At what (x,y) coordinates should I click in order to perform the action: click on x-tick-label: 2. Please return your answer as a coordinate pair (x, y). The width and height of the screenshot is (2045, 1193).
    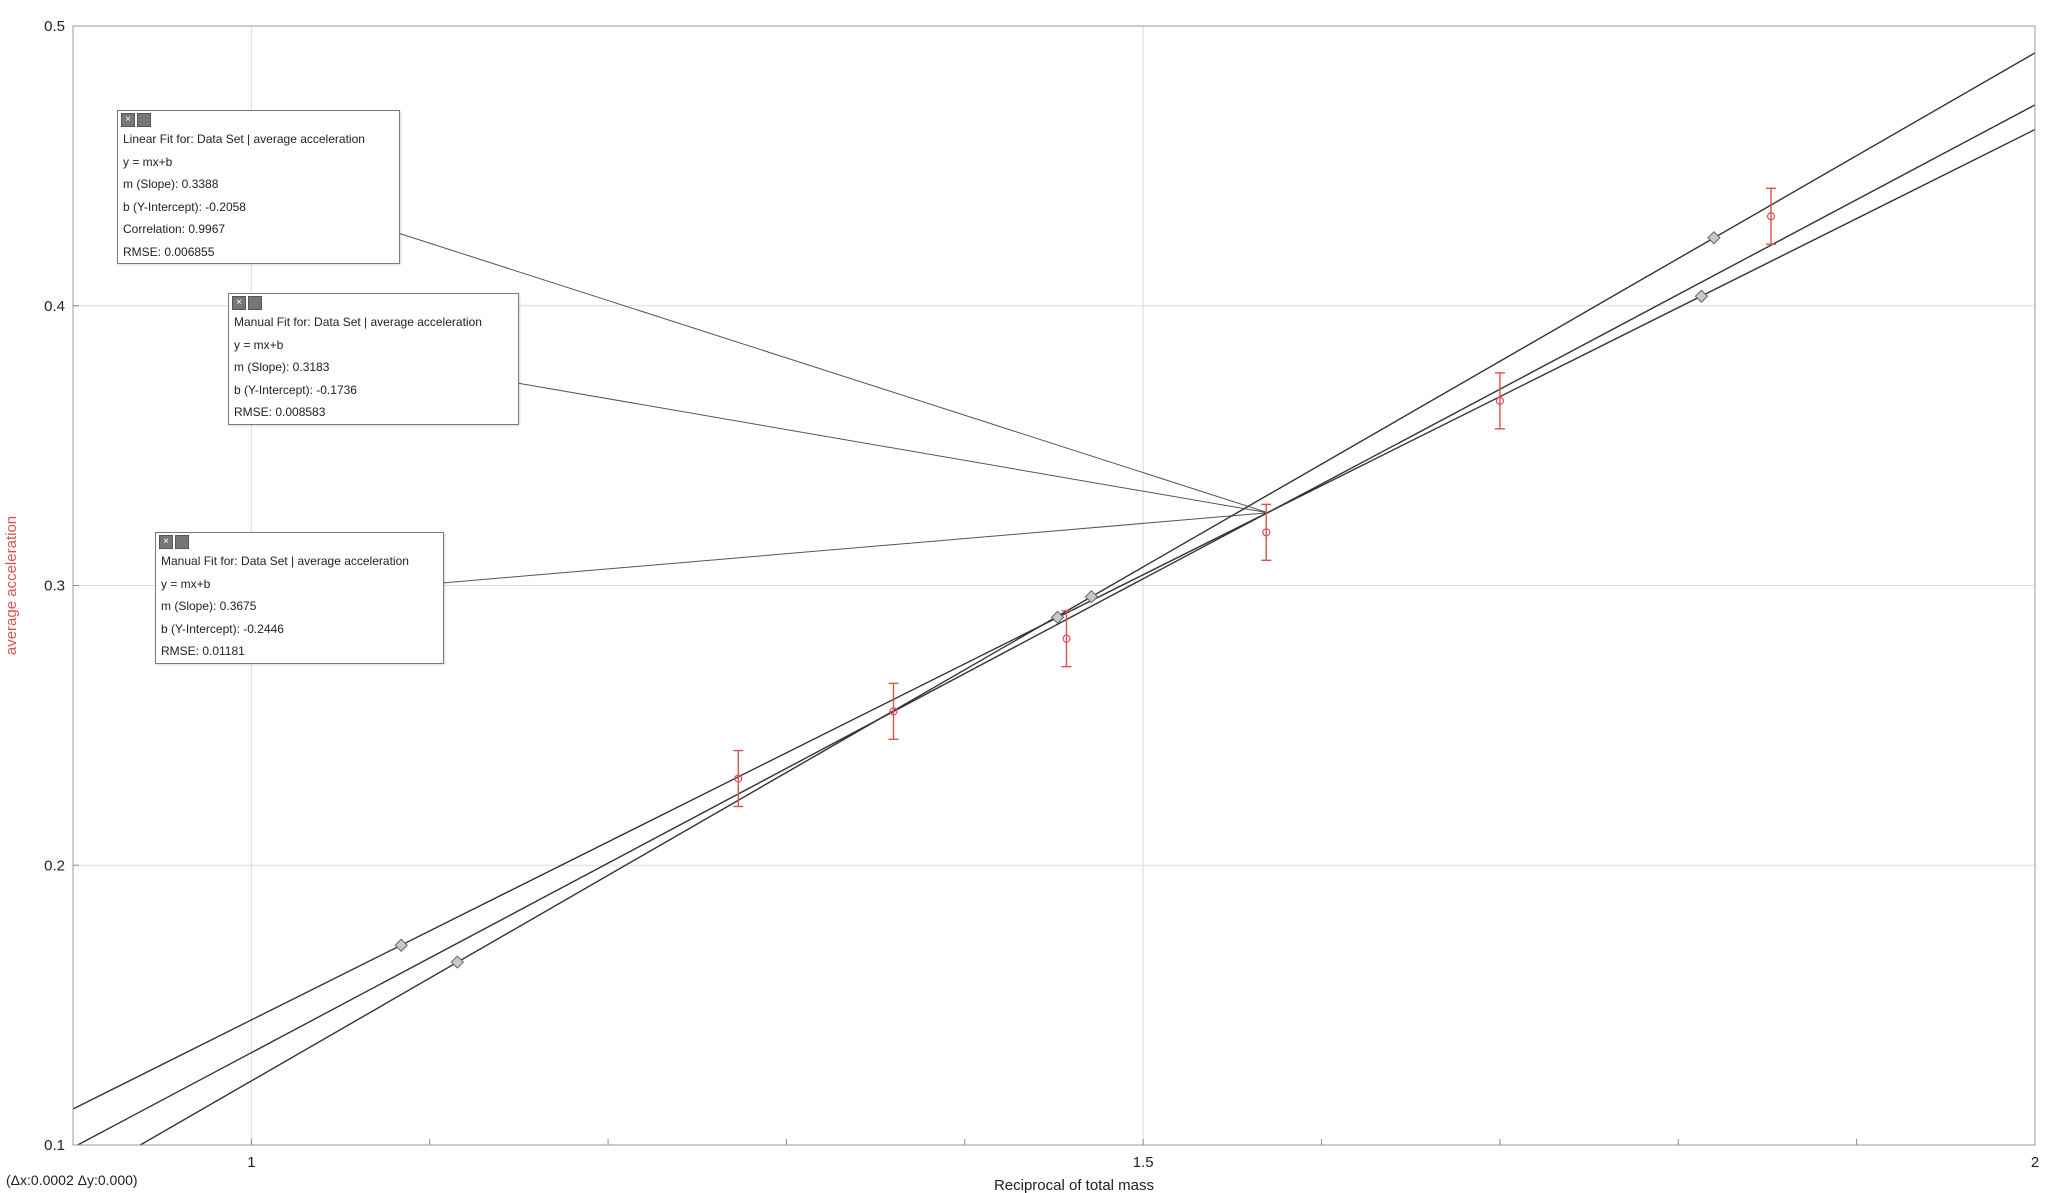
    Looking at the image, I should click on (2035, 1162).